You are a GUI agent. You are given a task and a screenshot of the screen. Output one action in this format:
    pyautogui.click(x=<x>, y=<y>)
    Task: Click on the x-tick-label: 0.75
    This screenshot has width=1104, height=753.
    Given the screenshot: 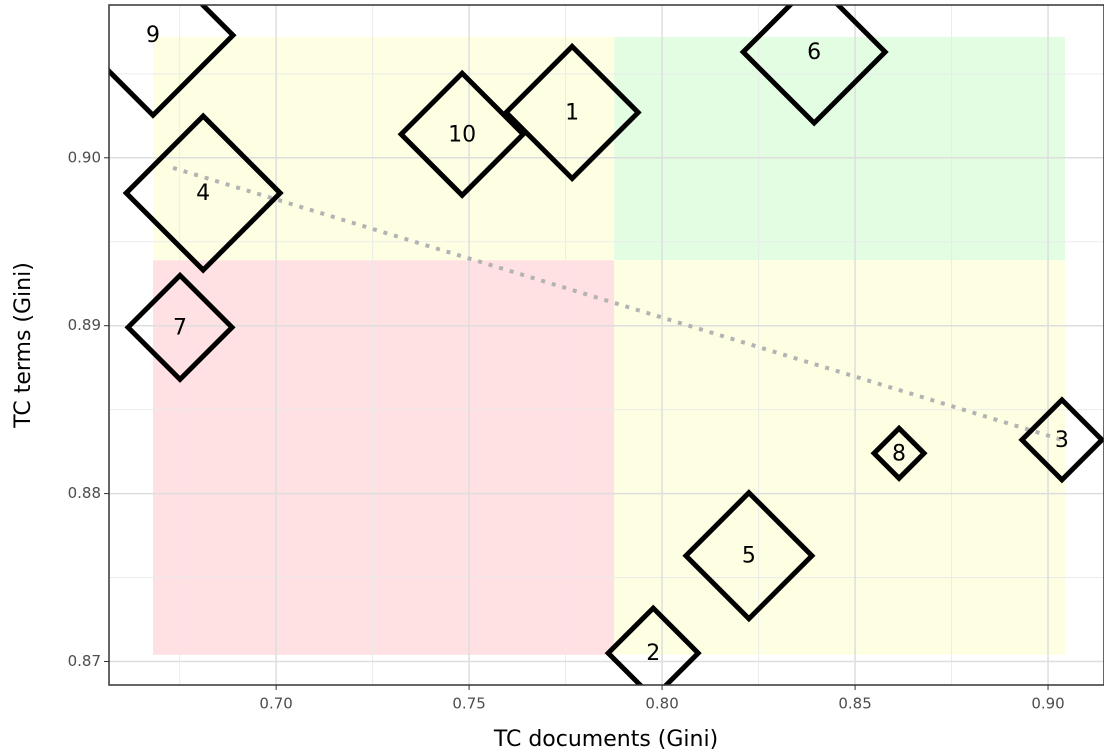 What is the action you would take?
    pyautogui.click(x=468, y=704)
    